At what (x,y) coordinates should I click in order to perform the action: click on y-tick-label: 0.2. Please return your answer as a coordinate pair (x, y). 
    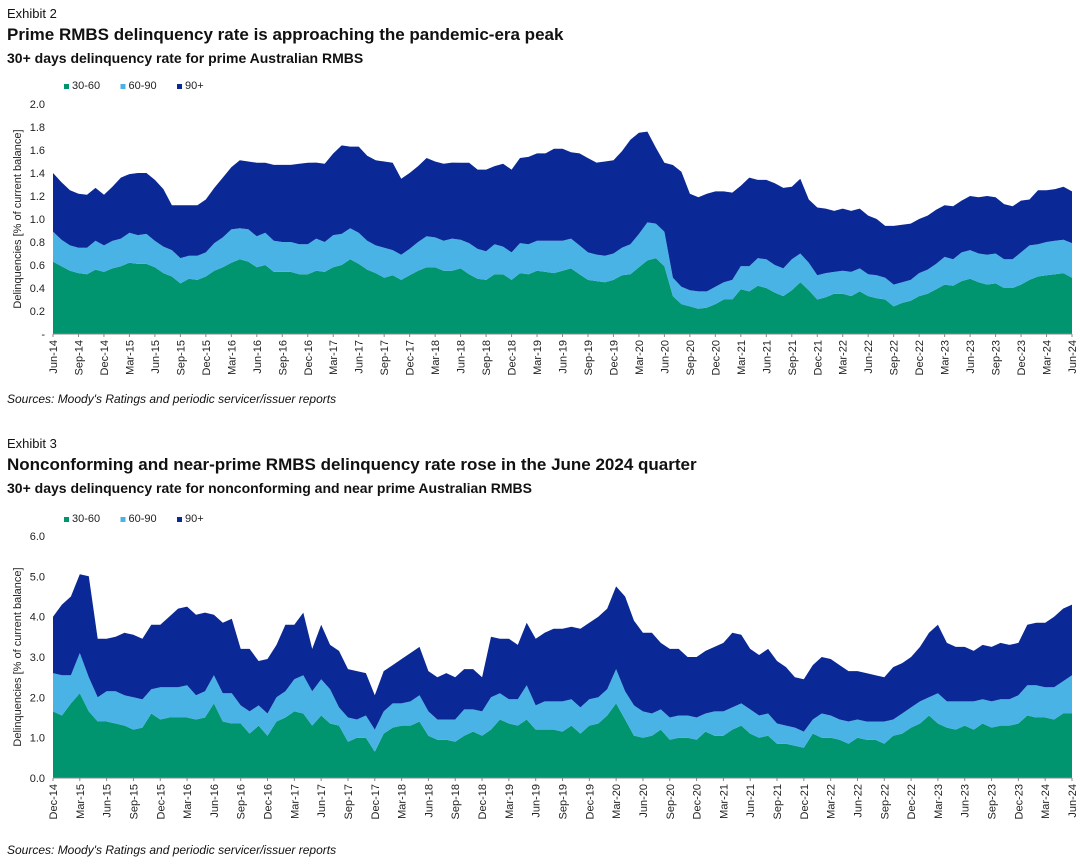
    Looking at the image, I should click on (37, 312).